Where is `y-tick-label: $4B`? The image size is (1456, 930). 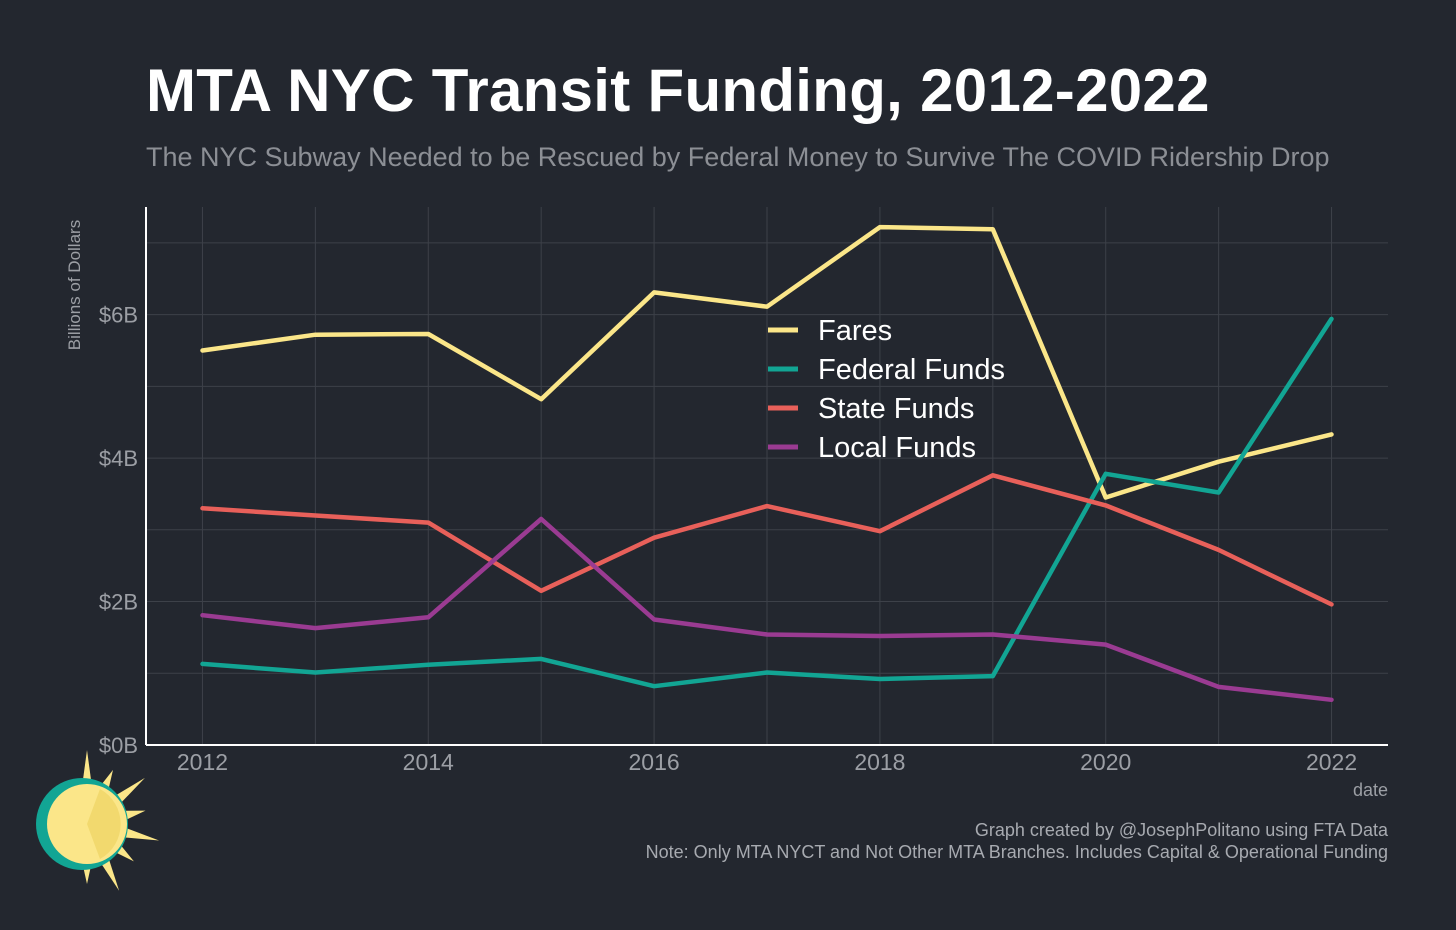
y-tick-label: $4B is located at coordinates (118, 458).